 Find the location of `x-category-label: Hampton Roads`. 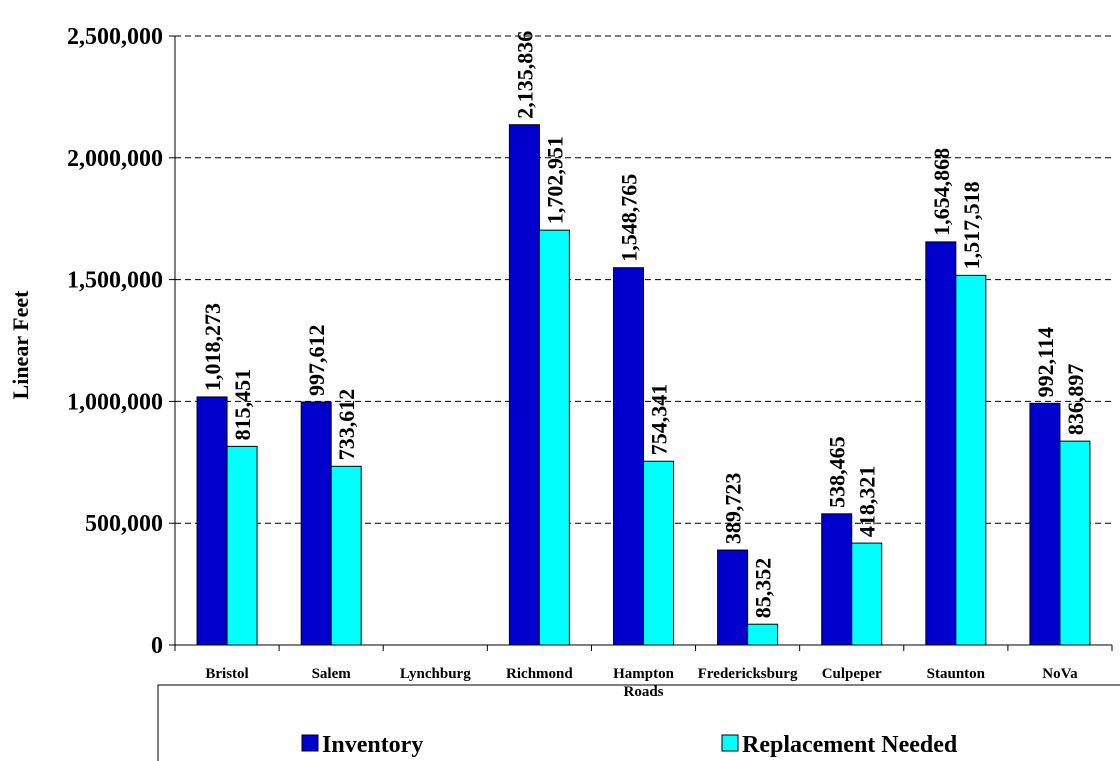

x-category-label: Hampton Roads is located at coordinates (644, 683).